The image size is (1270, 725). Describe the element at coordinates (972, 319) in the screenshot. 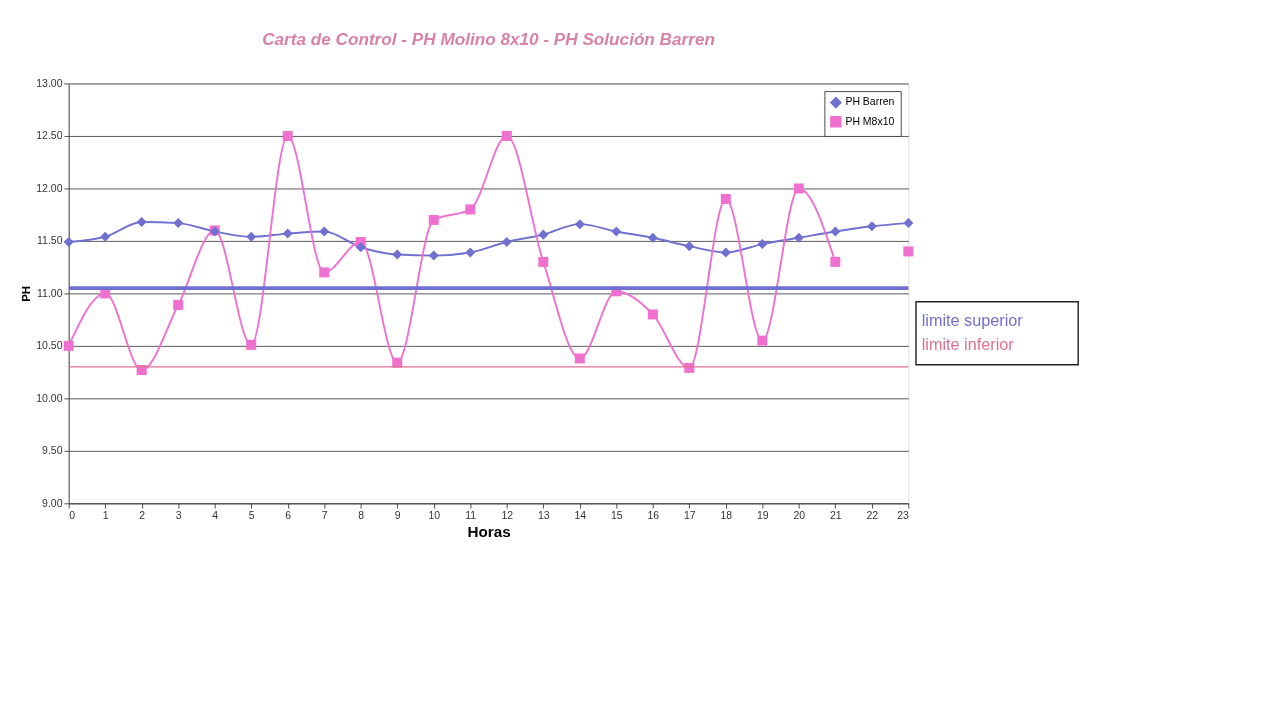

I see `ref-line-label: limite superior` at that location.